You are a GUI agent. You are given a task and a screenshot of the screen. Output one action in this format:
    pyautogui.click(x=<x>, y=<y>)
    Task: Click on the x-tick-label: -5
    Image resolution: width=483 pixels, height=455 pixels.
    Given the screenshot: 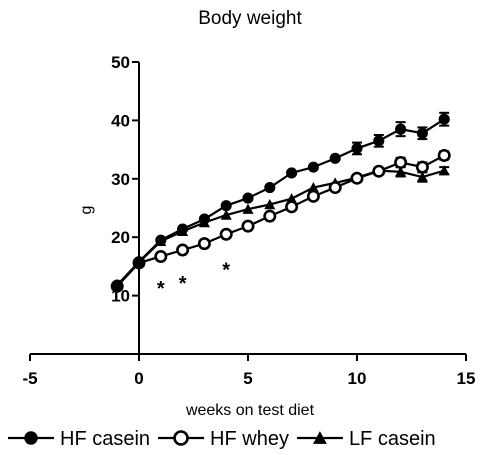 What is the action you would take?
    pyautogui.click(x=29, y=378)
    